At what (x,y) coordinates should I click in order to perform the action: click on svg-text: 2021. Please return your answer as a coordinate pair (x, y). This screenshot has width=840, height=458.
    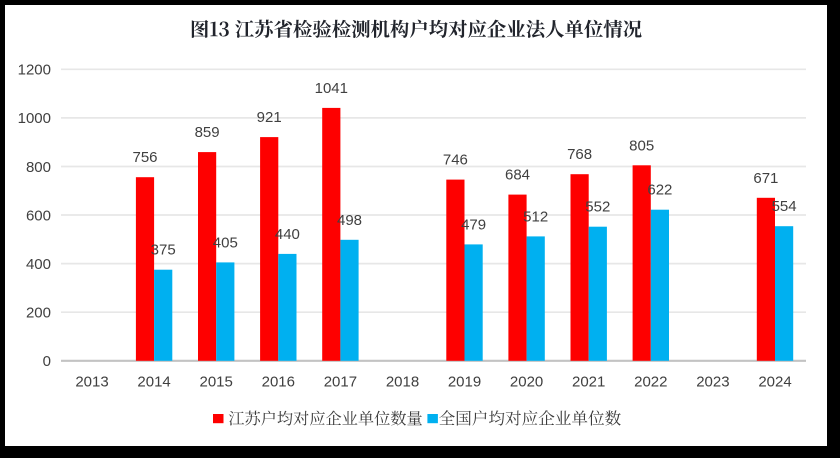
    Looking at the image, I should click on (588, 381).